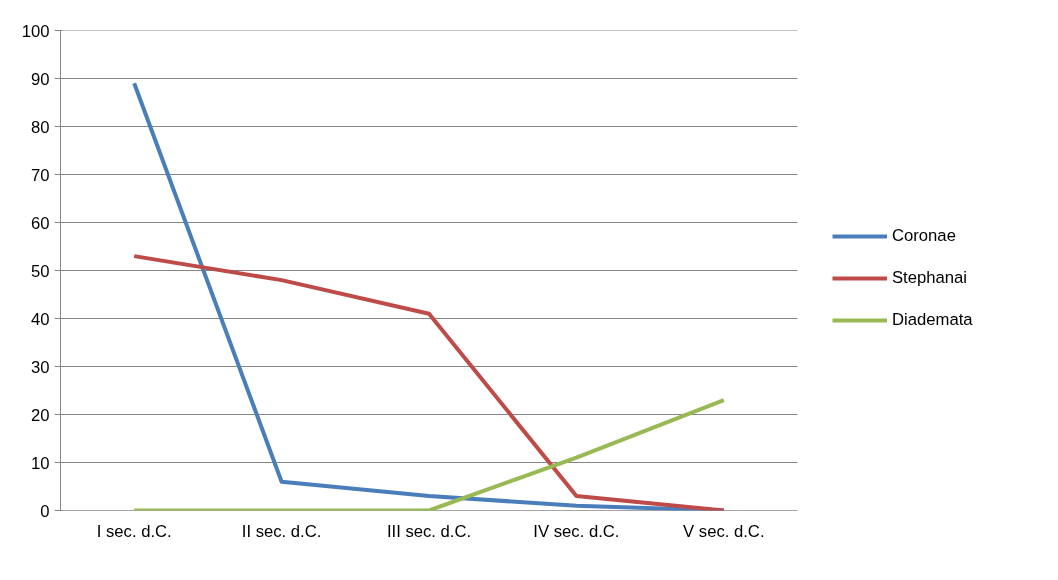  What do you see at coordinates (932, 320) in the screenshot?
I see `legend-label: Diademata` at bounding box center [932, 320].